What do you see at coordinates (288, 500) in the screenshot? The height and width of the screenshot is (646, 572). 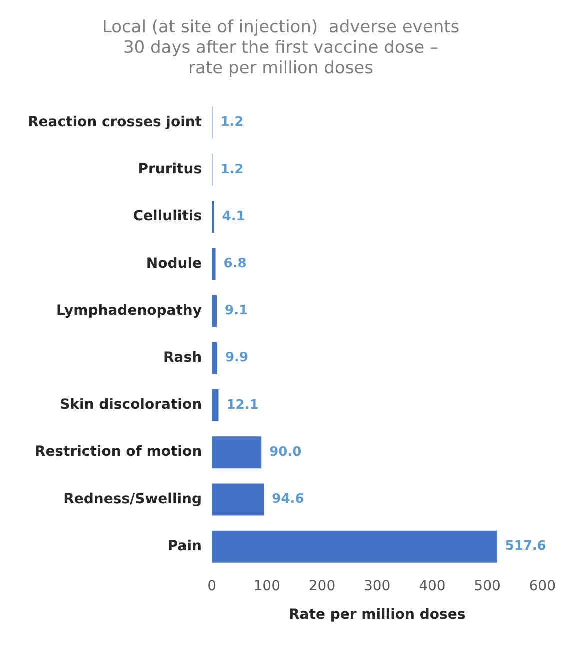 I see `data-label: 94.6` at bounding box center [288, 500].